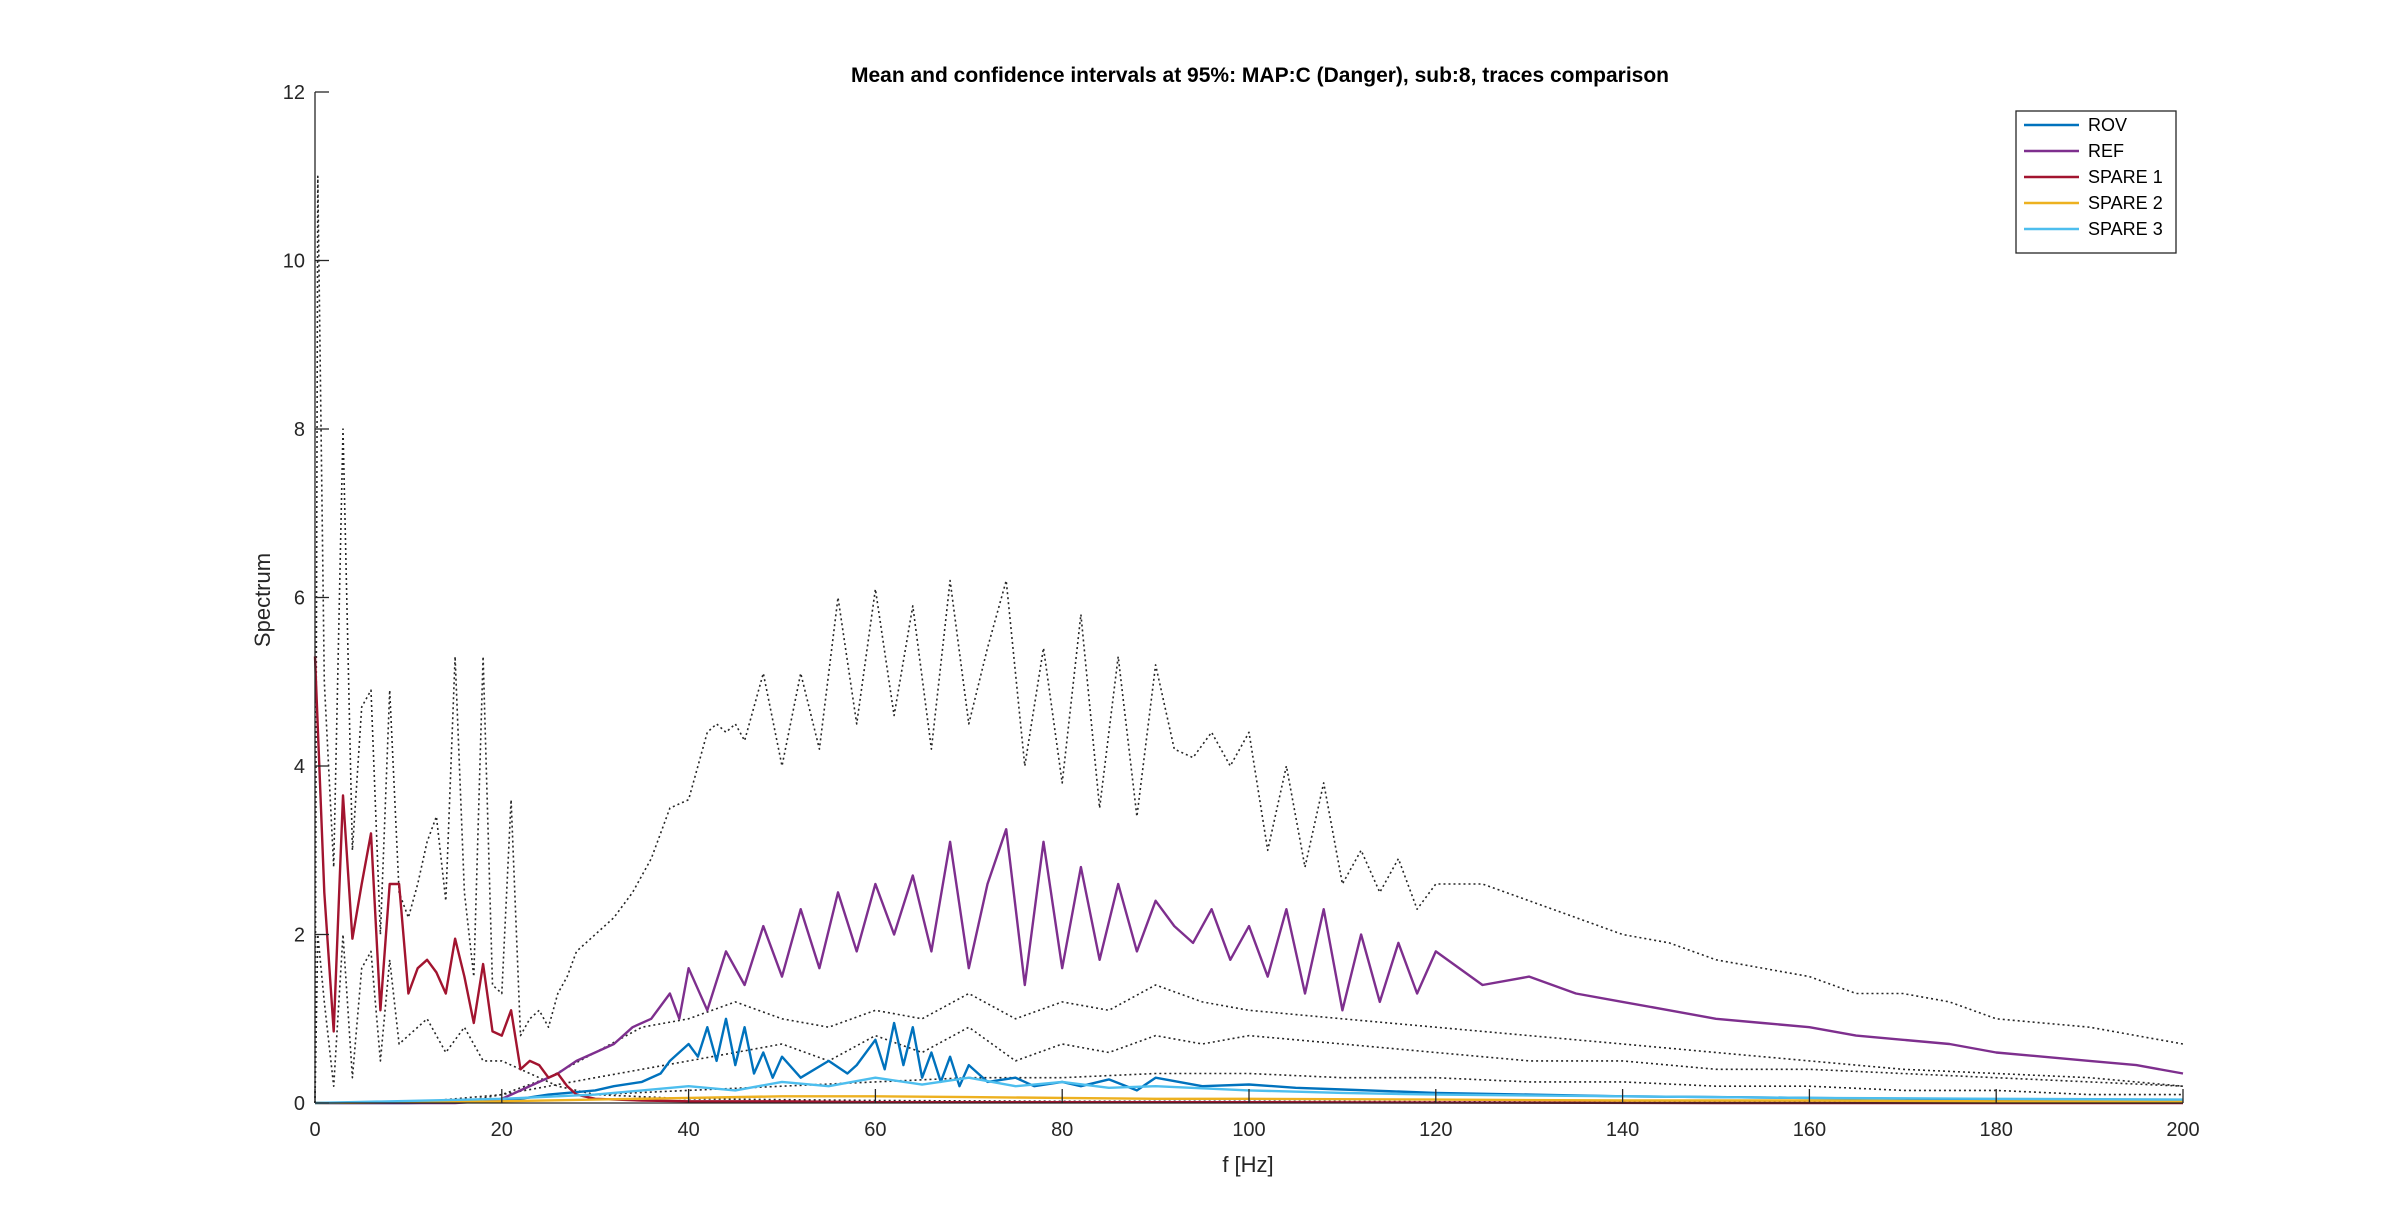 The image size is (2400, 1232). I want to click on series-line-rov, so click(1249, 1061).